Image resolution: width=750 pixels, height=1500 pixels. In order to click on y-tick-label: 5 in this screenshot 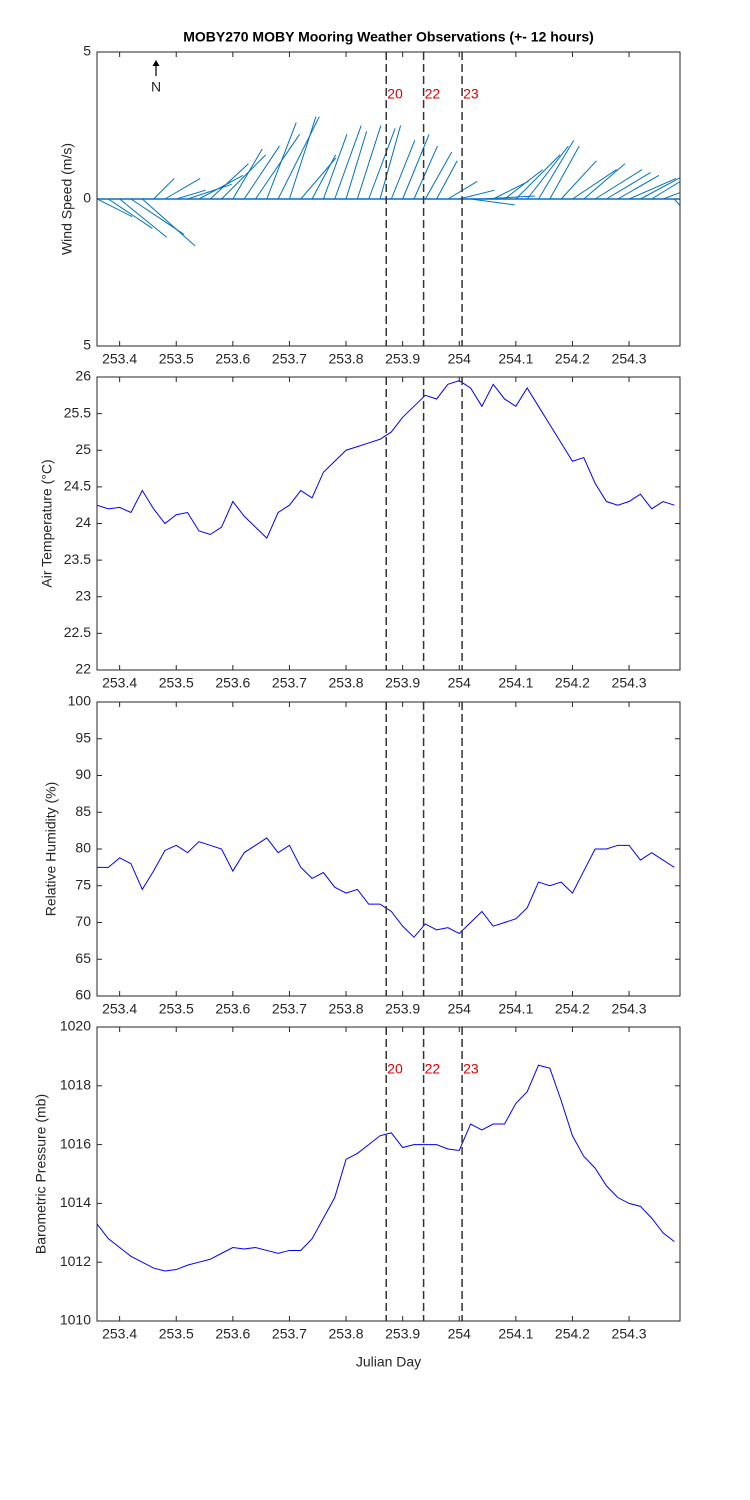, I will do `click(87, 345)`.